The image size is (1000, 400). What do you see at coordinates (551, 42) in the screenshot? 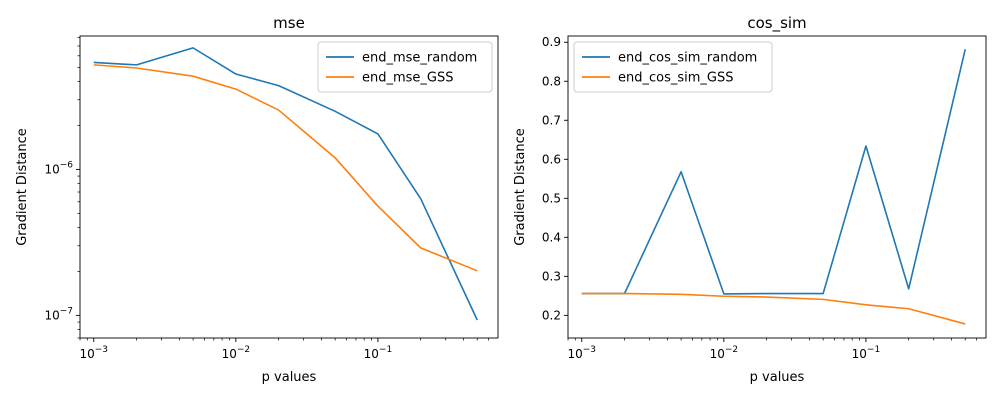
I see `y-tick-label: 0.9` at bounding box center [551, 42].